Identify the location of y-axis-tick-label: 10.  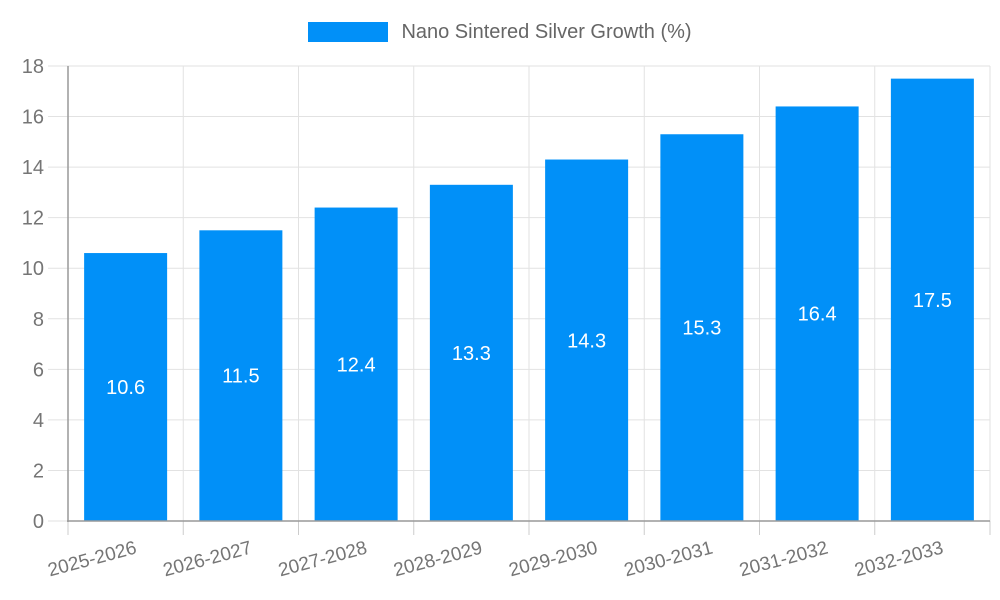
(33, 269).